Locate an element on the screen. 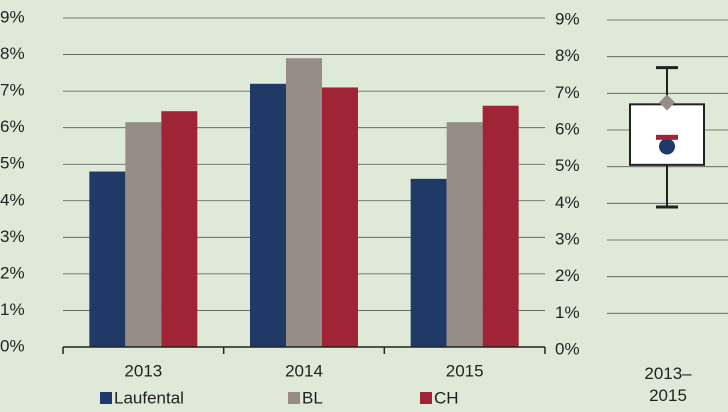 This screenshot has height=412, width=728. legend-label: Laufental is located at coordinates (149, 397).